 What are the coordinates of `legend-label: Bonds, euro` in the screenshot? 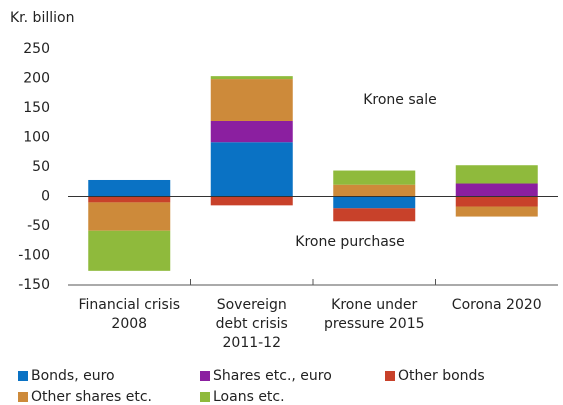 It's located at (73, 376).